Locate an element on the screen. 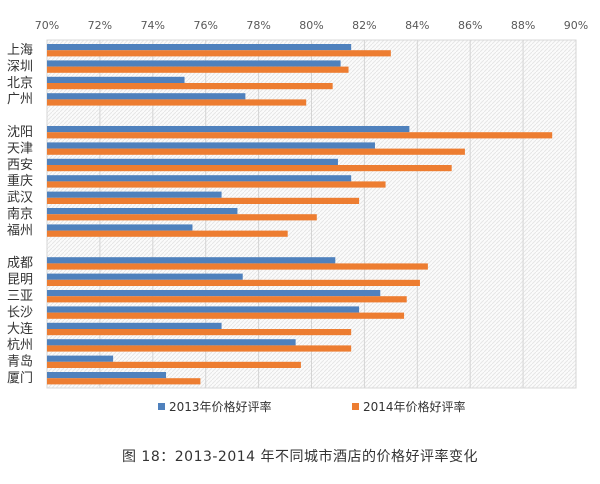 This screenshot has height=484, width=600. x-tick-label: 78% is located at coordinates (258, 25).